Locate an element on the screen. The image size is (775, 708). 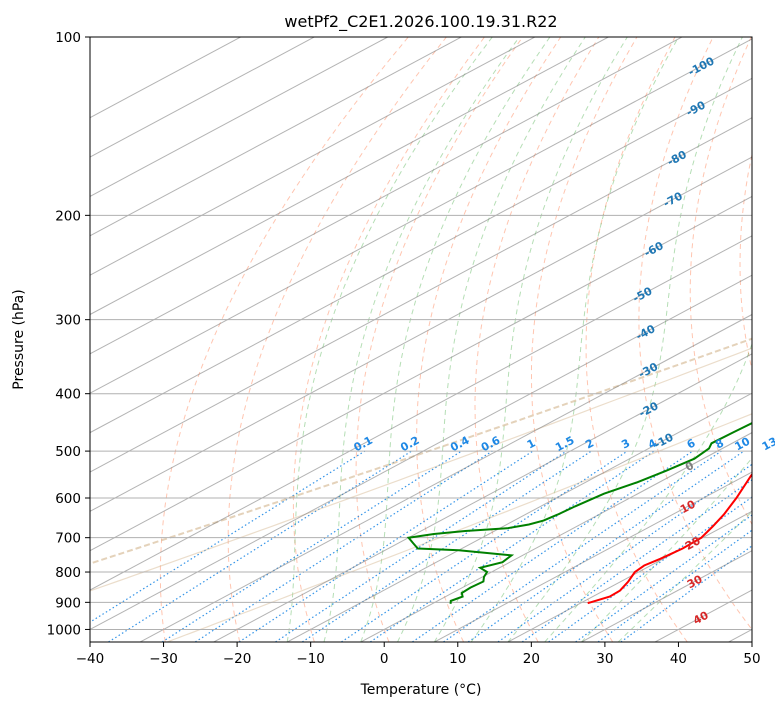
mixing-ratio-label: 10 is located at coordinates (743, 444).